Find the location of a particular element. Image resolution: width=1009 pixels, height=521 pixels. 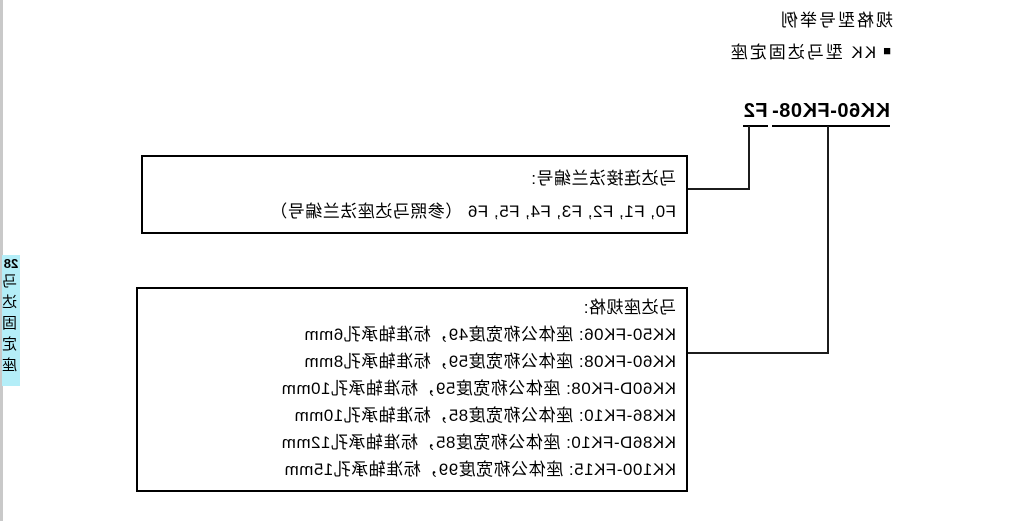

section-heading: ■ KK 型马达固定座 is located at coordinates (810, 50).